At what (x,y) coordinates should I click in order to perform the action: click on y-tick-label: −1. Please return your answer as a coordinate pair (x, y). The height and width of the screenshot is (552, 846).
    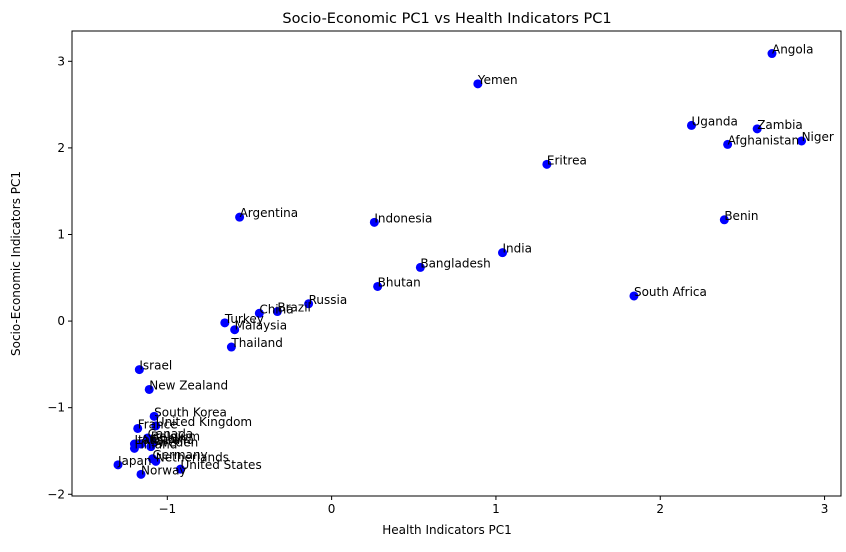
    Looking at the image, I should click on (56, 408).